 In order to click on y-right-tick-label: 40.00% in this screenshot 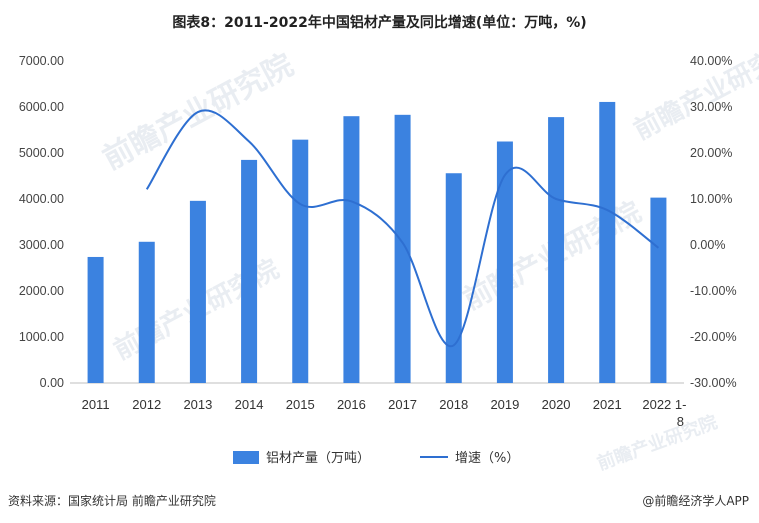, I will do `click(711, 61)`.